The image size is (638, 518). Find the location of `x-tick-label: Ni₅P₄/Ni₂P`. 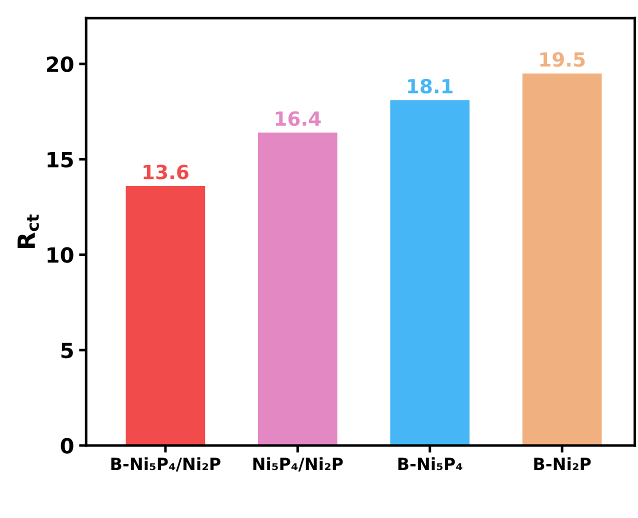

x-tick-label: Ni₅P₄/Ni₂P is located at coordinates (298, 464).